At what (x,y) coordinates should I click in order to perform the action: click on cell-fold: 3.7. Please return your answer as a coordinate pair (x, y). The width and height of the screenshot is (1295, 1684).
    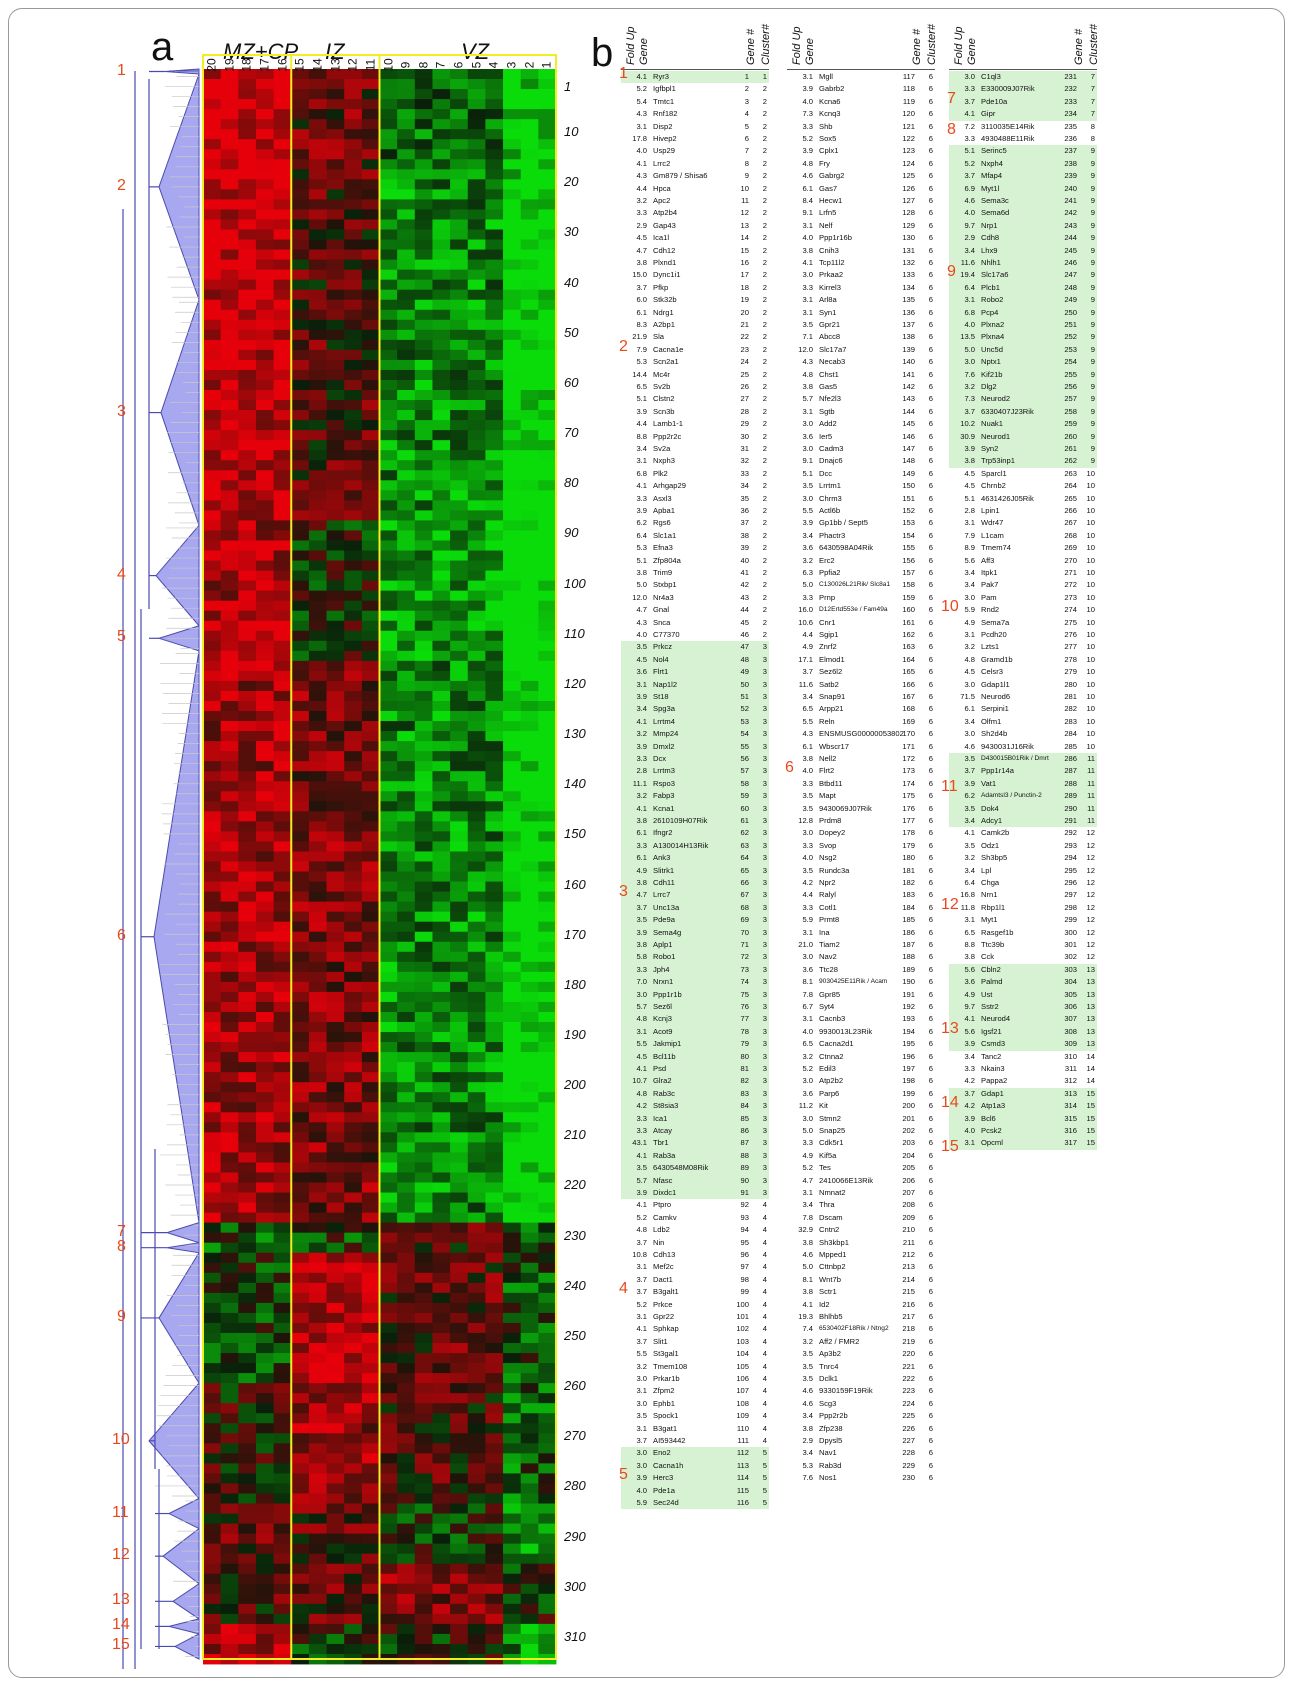
    Looking at the image, I should click on (969, 101).